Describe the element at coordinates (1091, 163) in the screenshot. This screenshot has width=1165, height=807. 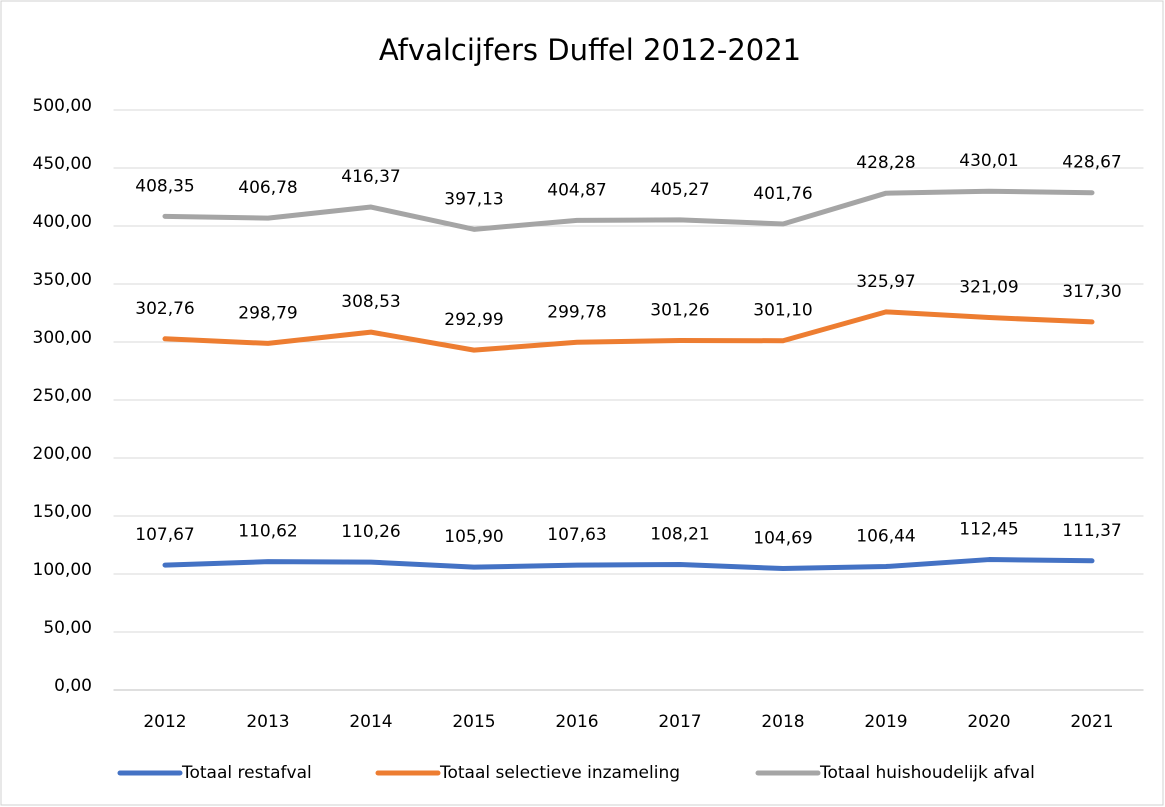
I see `data-label: 428,67` at that location.